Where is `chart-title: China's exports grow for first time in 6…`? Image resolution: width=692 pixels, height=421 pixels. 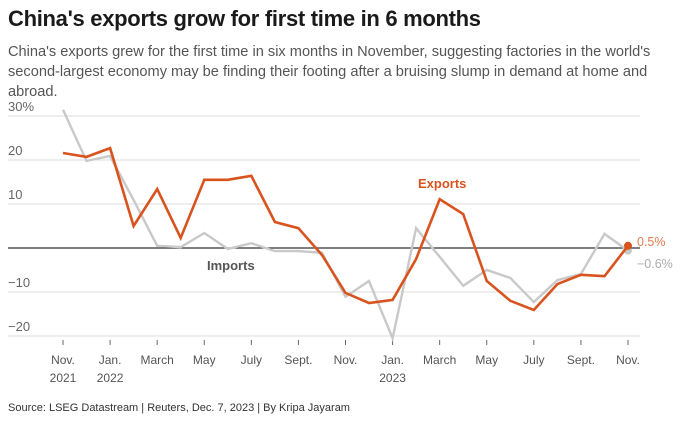
chart-title: China's exports grow for first time in 6… is located at coordinates (244, 18).